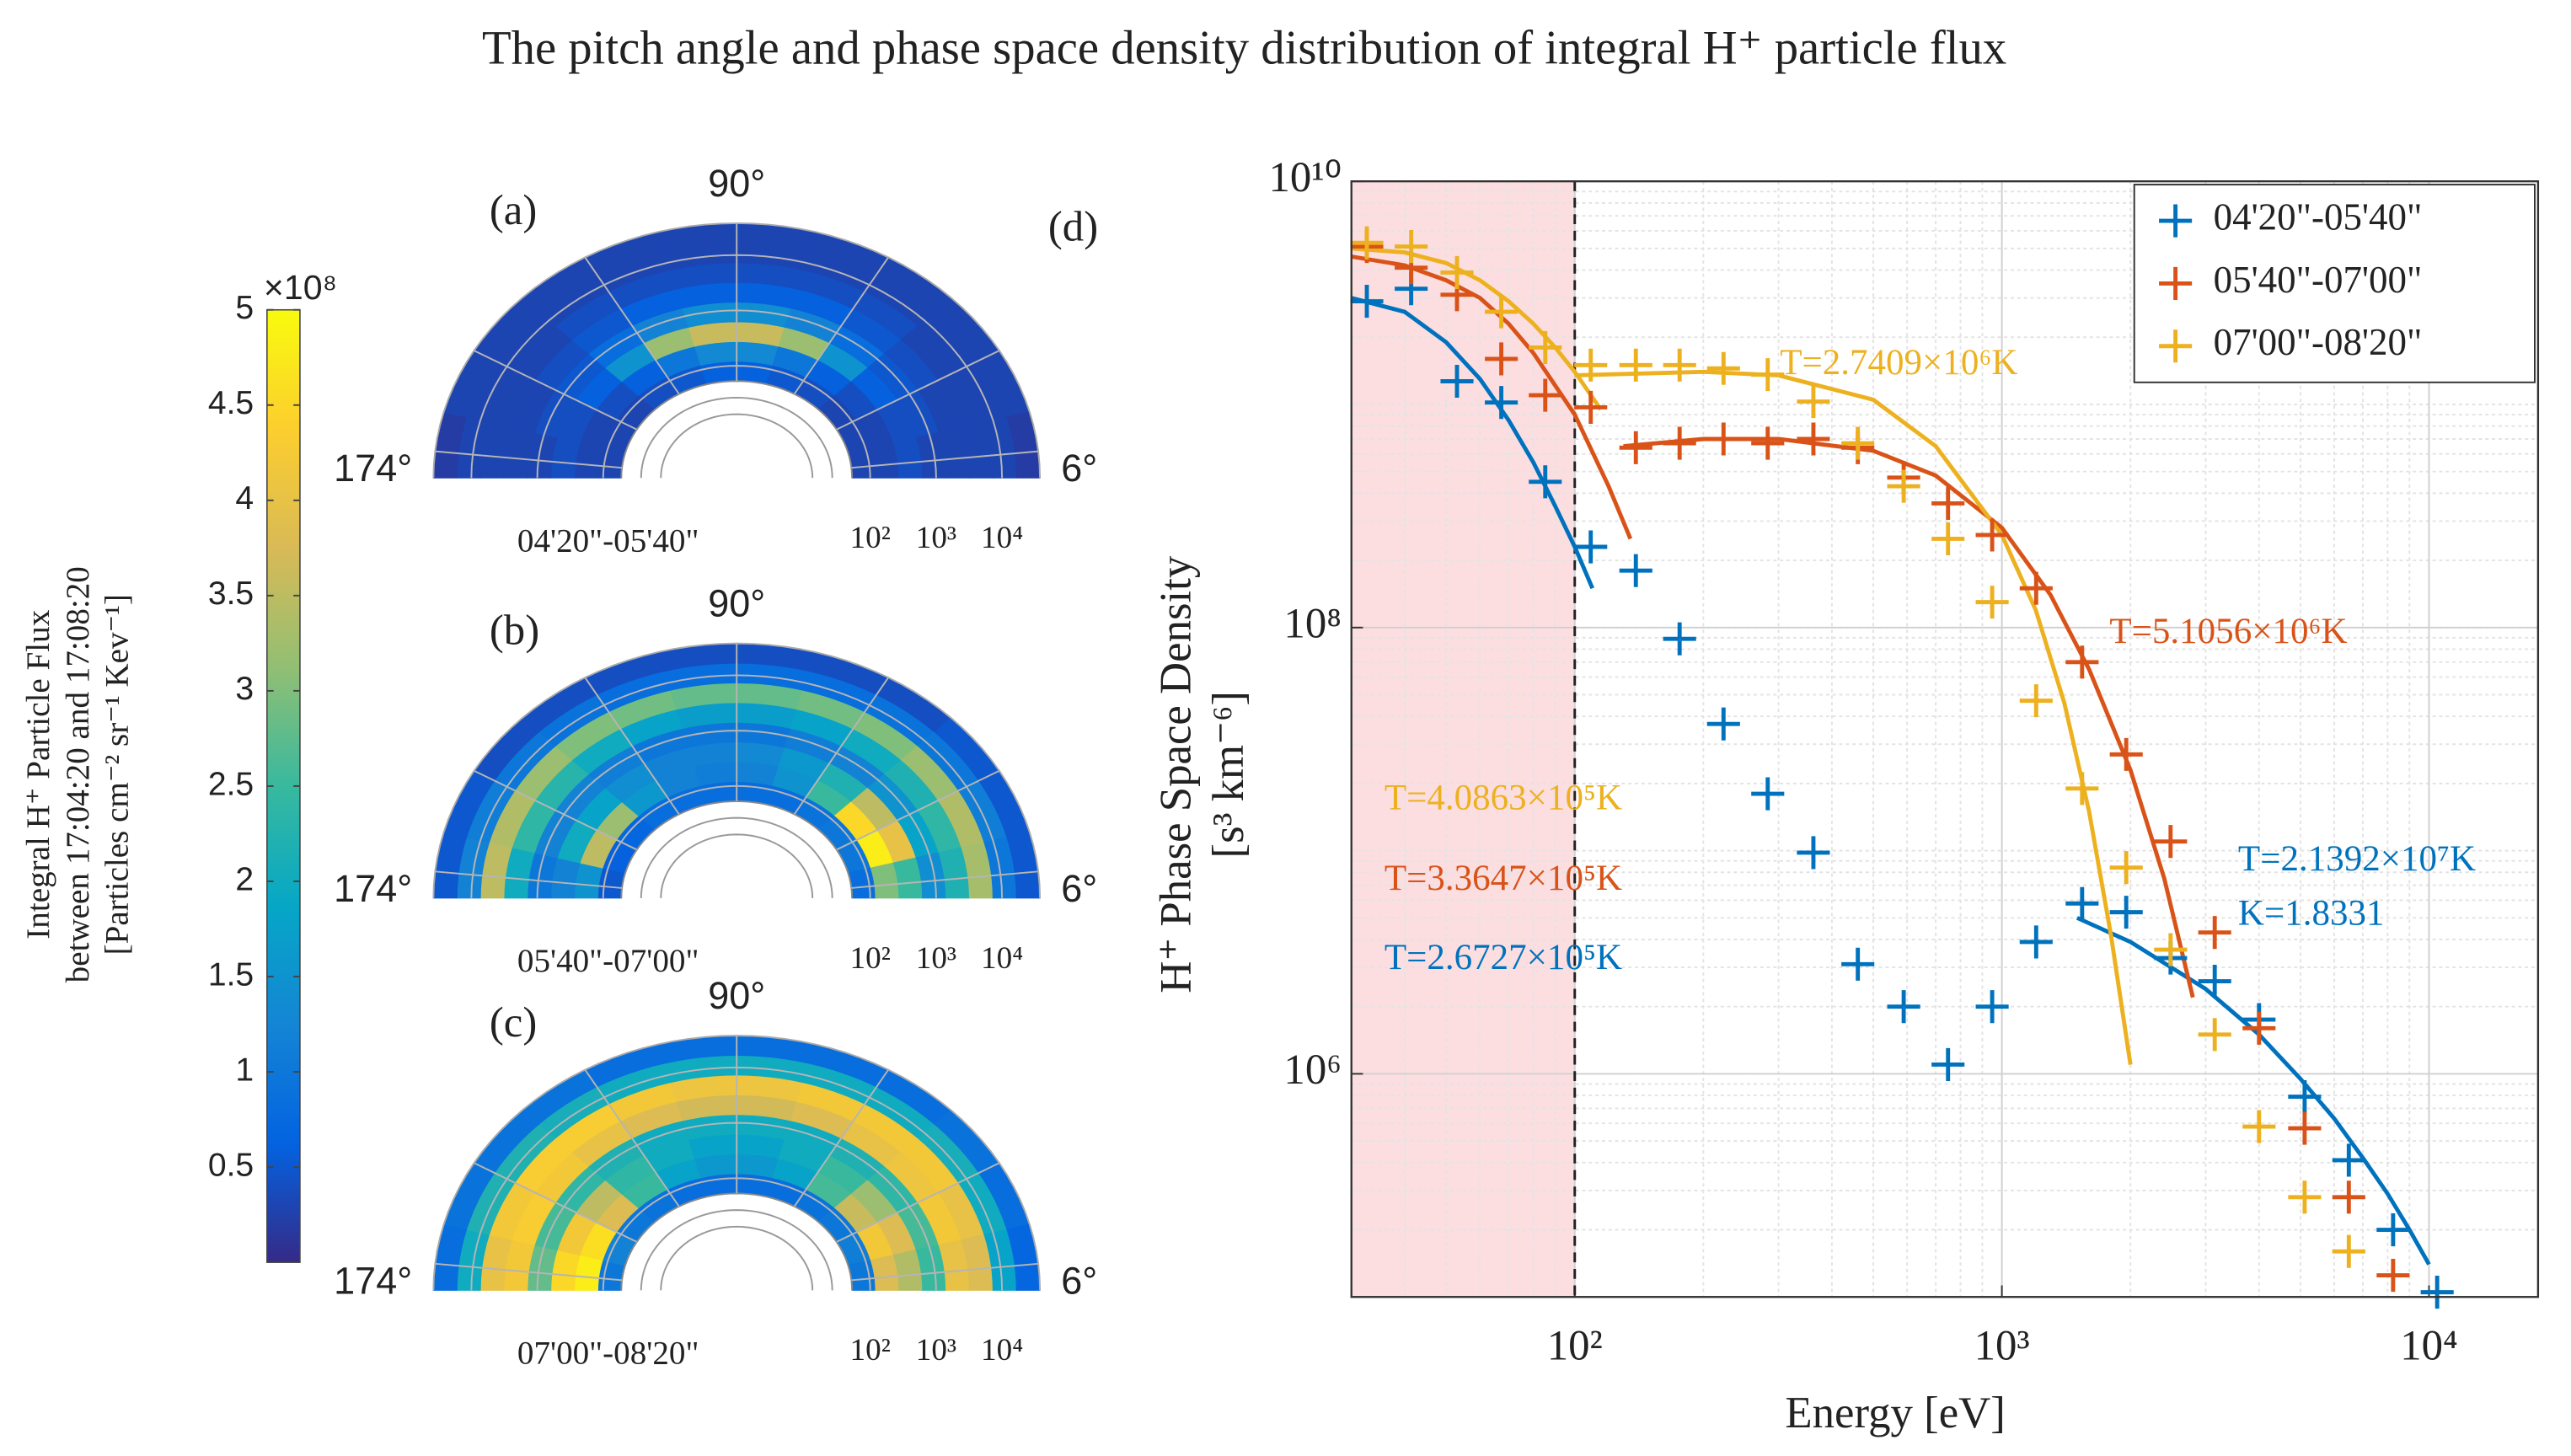  What do you see at coordinates (231, 784) in the screenshot?
I see `colorbar-tick-label: 2.5` at bounding box center [231, 784].